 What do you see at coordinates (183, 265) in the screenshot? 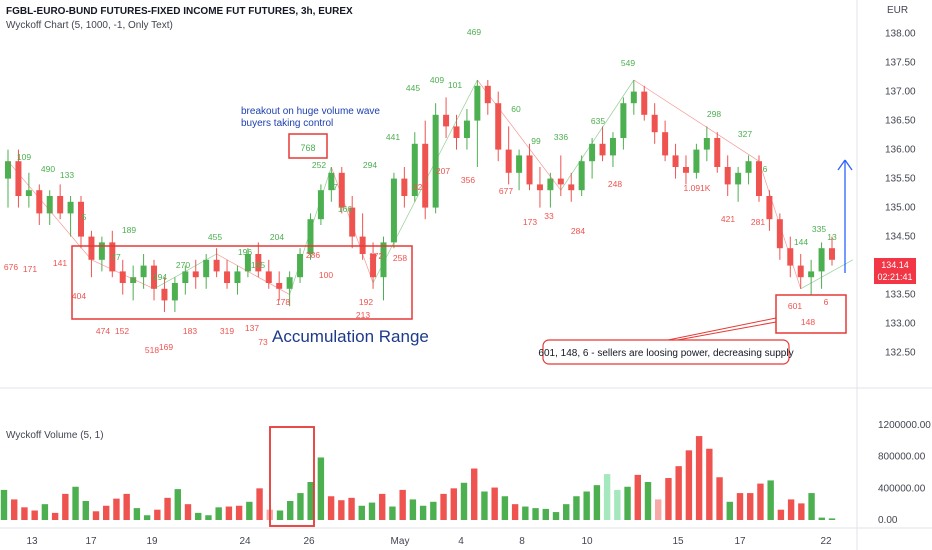
I see `wave-volume-label: 270` at bounding box center [183, 265].